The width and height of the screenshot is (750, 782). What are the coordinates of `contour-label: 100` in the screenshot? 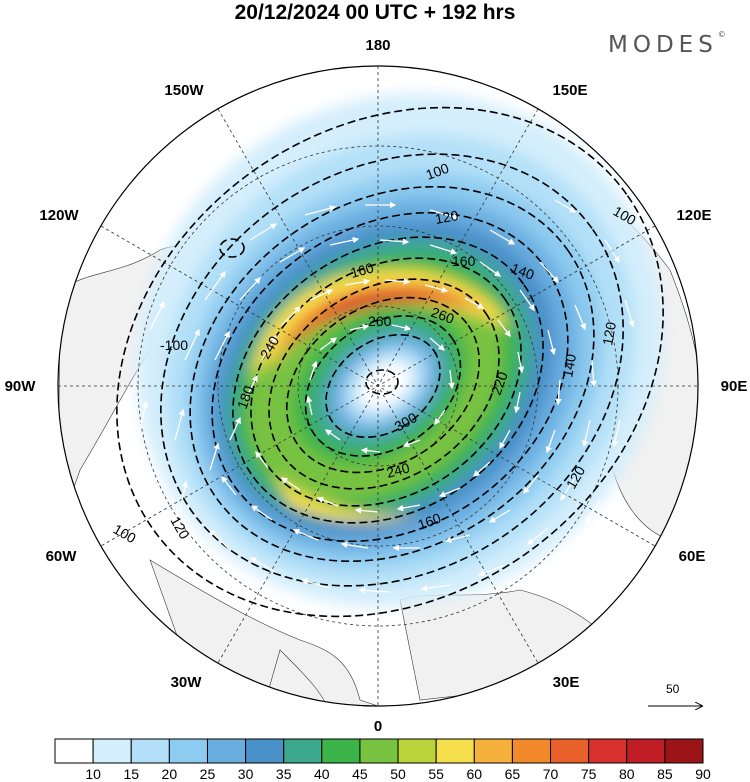 It's located at (438, 171).